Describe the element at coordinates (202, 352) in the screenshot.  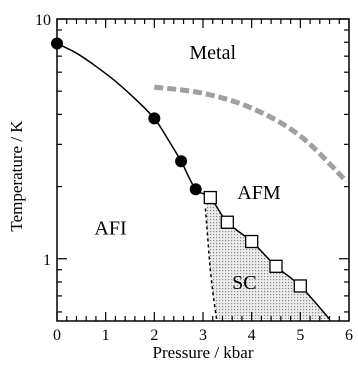
I see `x-axis-title: Pressure / kbar` at that location.